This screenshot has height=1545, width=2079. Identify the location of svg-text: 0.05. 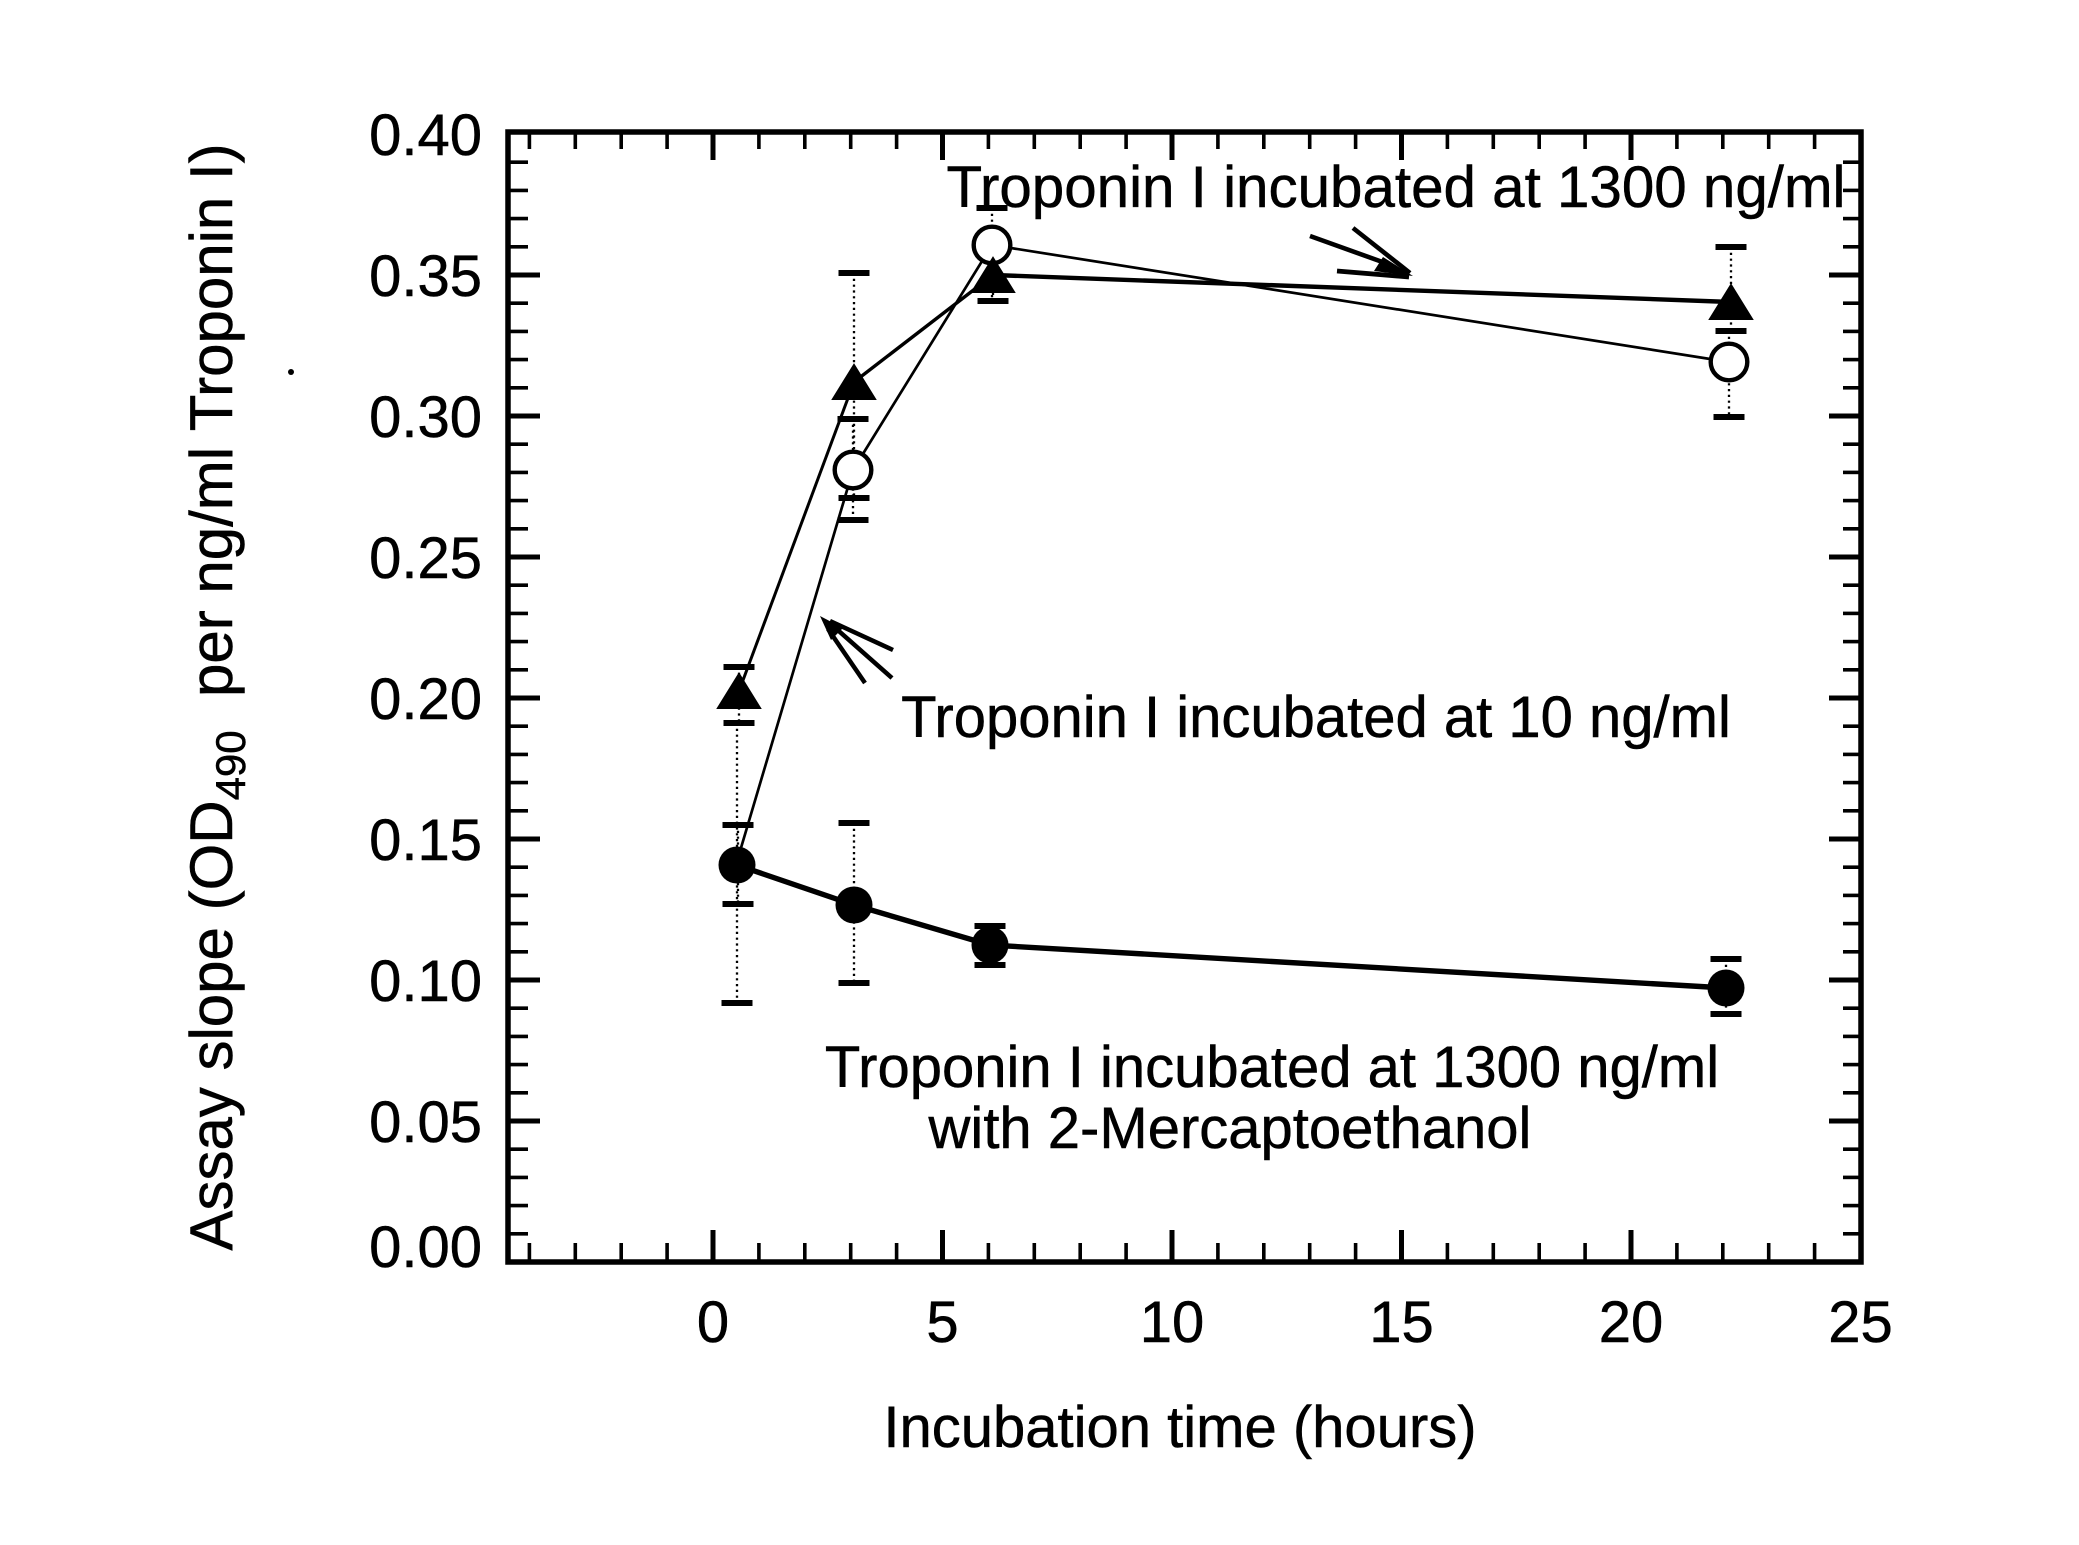
(425, 1122).